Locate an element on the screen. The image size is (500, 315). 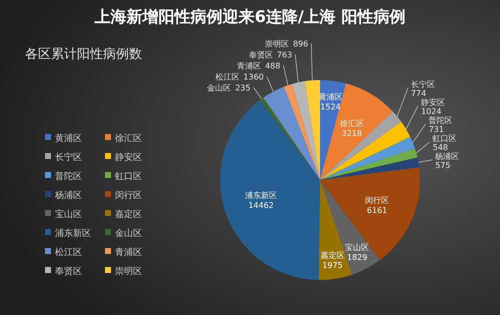
slice-label: 嘉定区 is located at coordinates (332, 255).